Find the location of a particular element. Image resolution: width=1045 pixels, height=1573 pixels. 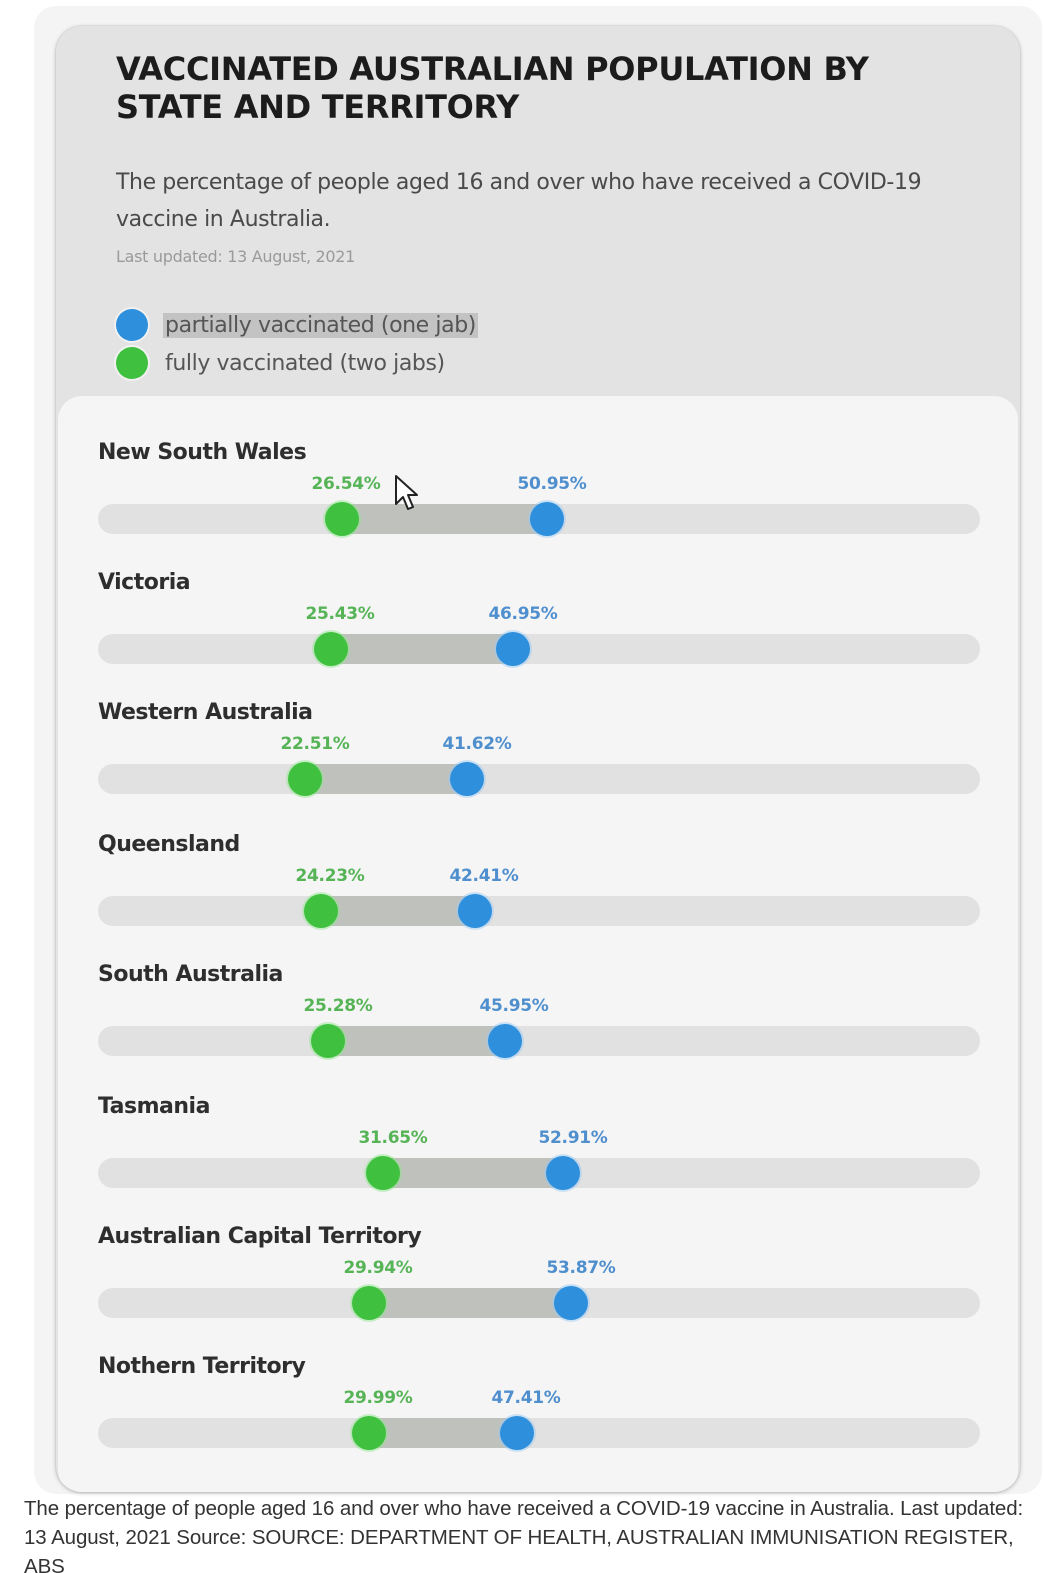

partially-vaccinated-value: 46.95% is located at coordinates (523, 614).